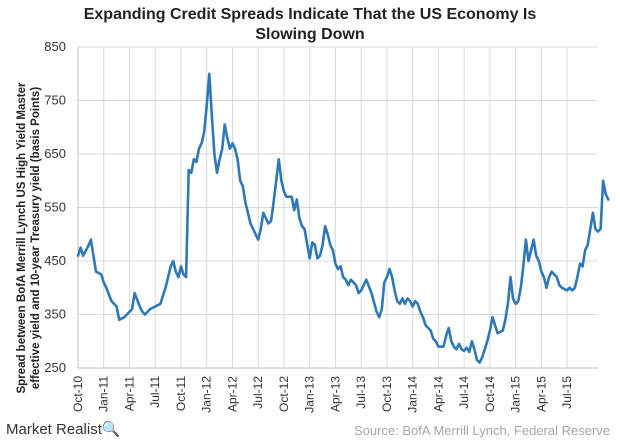 This screenshot has width=620, height=443. What do you see at coordinates (207, 394) in the screenshot?
I see `x-tick-label: Jan-12` at bounding box center [207, 394].